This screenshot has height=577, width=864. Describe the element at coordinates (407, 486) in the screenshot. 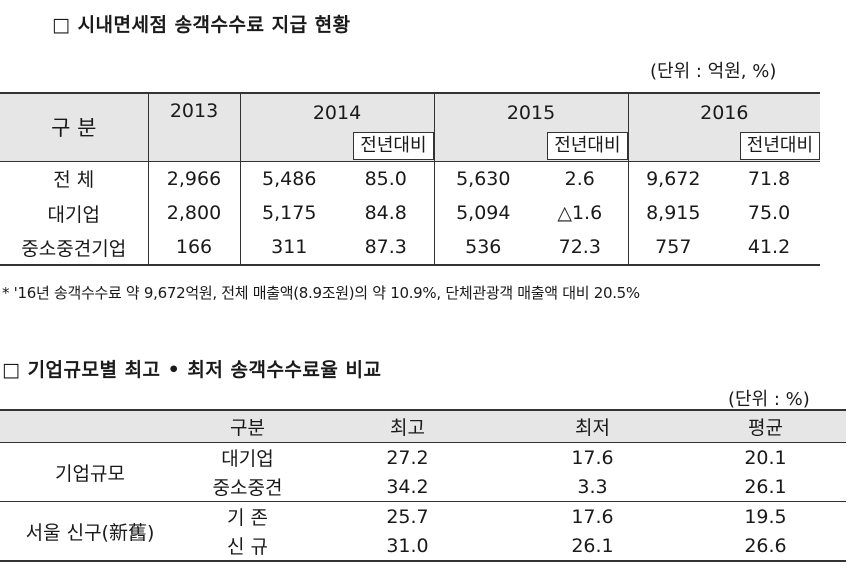

I see `cell-max: 34.2` at that location.